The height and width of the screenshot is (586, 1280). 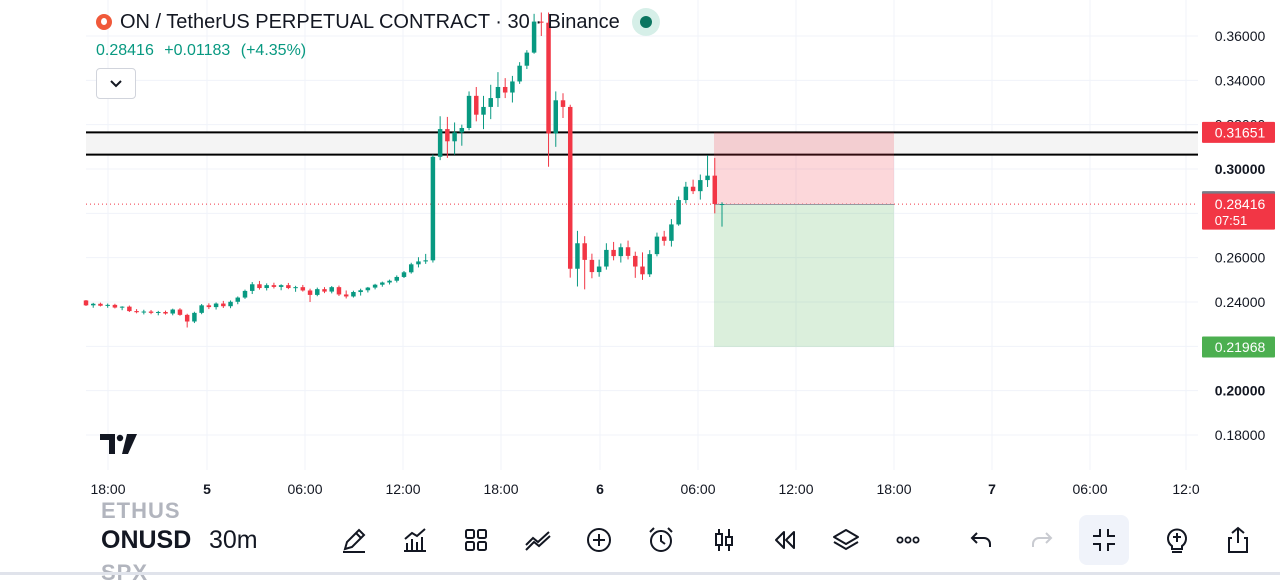 I want to click on price-label-bg, so click(x=1238, y=132).